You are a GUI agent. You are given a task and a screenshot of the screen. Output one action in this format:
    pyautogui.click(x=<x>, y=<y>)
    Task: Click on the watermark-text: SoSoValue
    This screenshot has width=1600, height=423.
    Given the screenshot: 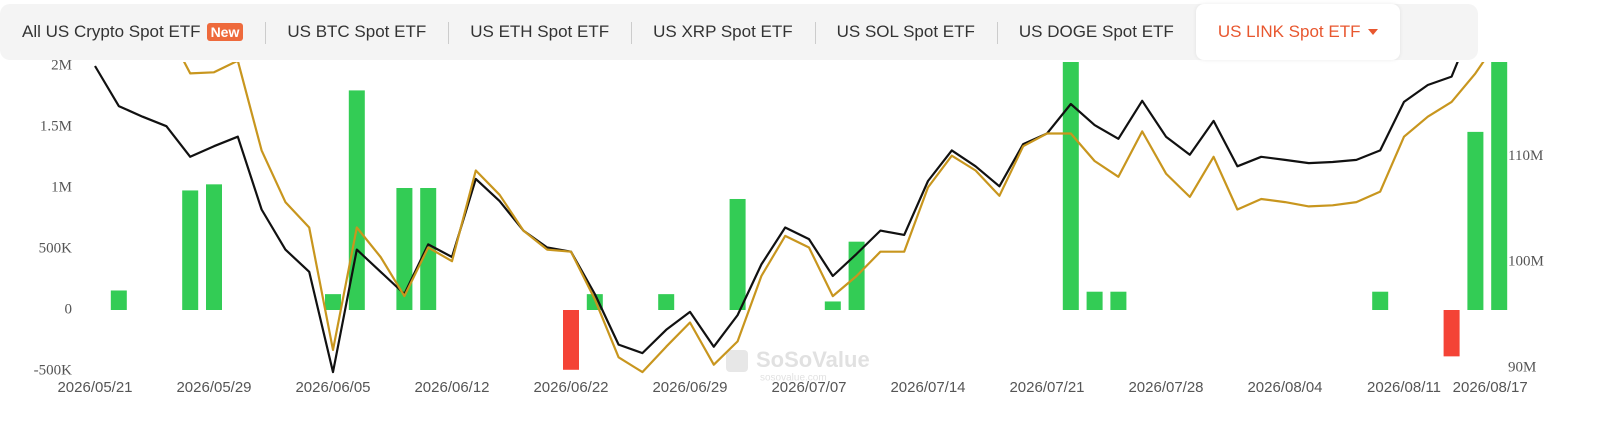 What is the action you would take?
    pyautogui.click(x=813, y=359)
    